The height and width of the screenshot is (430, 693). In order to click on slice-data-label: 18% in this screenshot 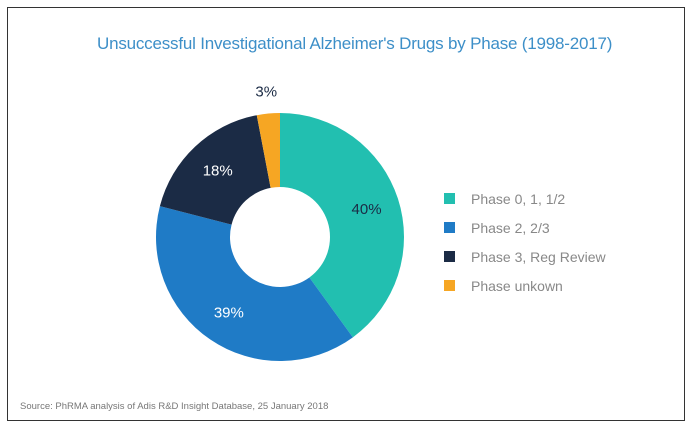, I will do `click(218, 171)`.